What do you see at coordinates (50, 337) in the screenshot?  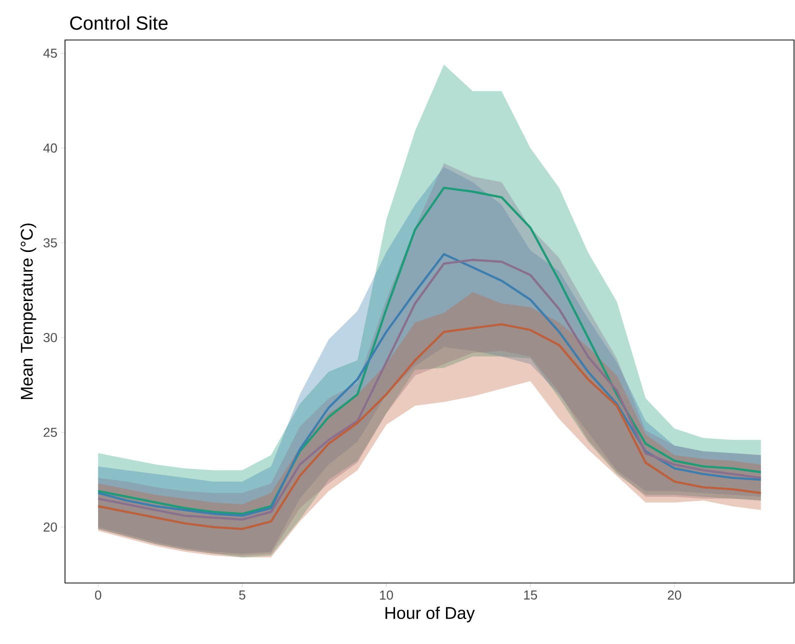 I see `y-tick-label: 30` at bounding box center [50, 337].